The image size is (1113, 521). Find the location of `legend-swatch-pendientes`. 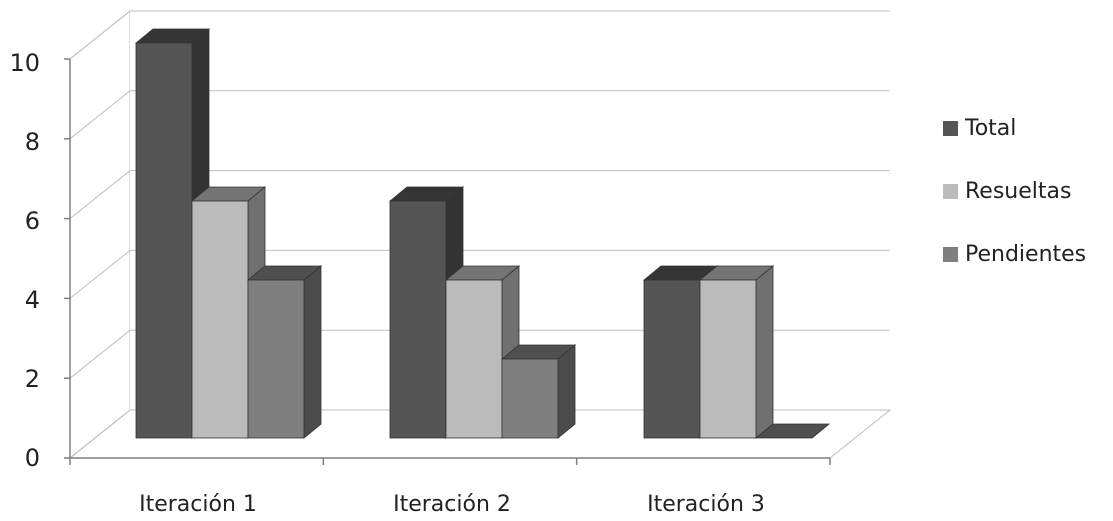

legend-swatch-pendientes is located at coordinates (950, 254).